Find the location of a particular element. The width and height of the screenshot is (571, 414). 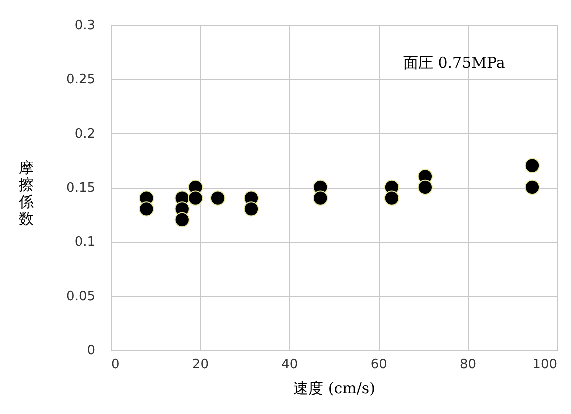

x-tick-label: 60 is located at coordinates (379, 365).